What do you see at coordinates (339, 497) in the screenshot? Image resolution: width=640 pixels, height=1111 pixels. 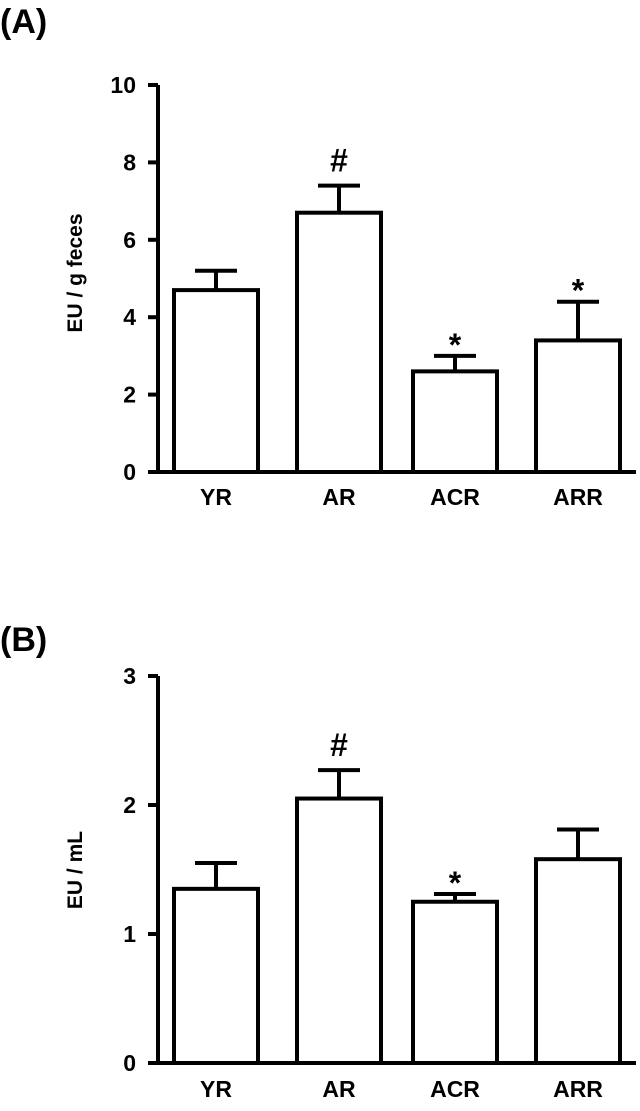 I see `panel-a-x-tick-label: AR` at bounding box center [339, 497].